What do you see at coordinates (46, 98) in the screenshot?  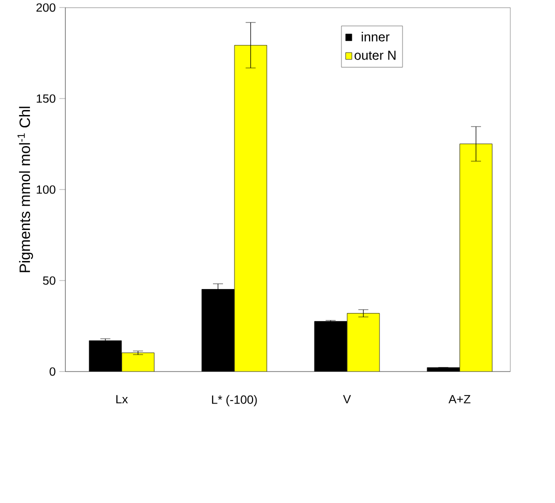 I see `y-tick-label: 150` at bounding box center [46, 98].